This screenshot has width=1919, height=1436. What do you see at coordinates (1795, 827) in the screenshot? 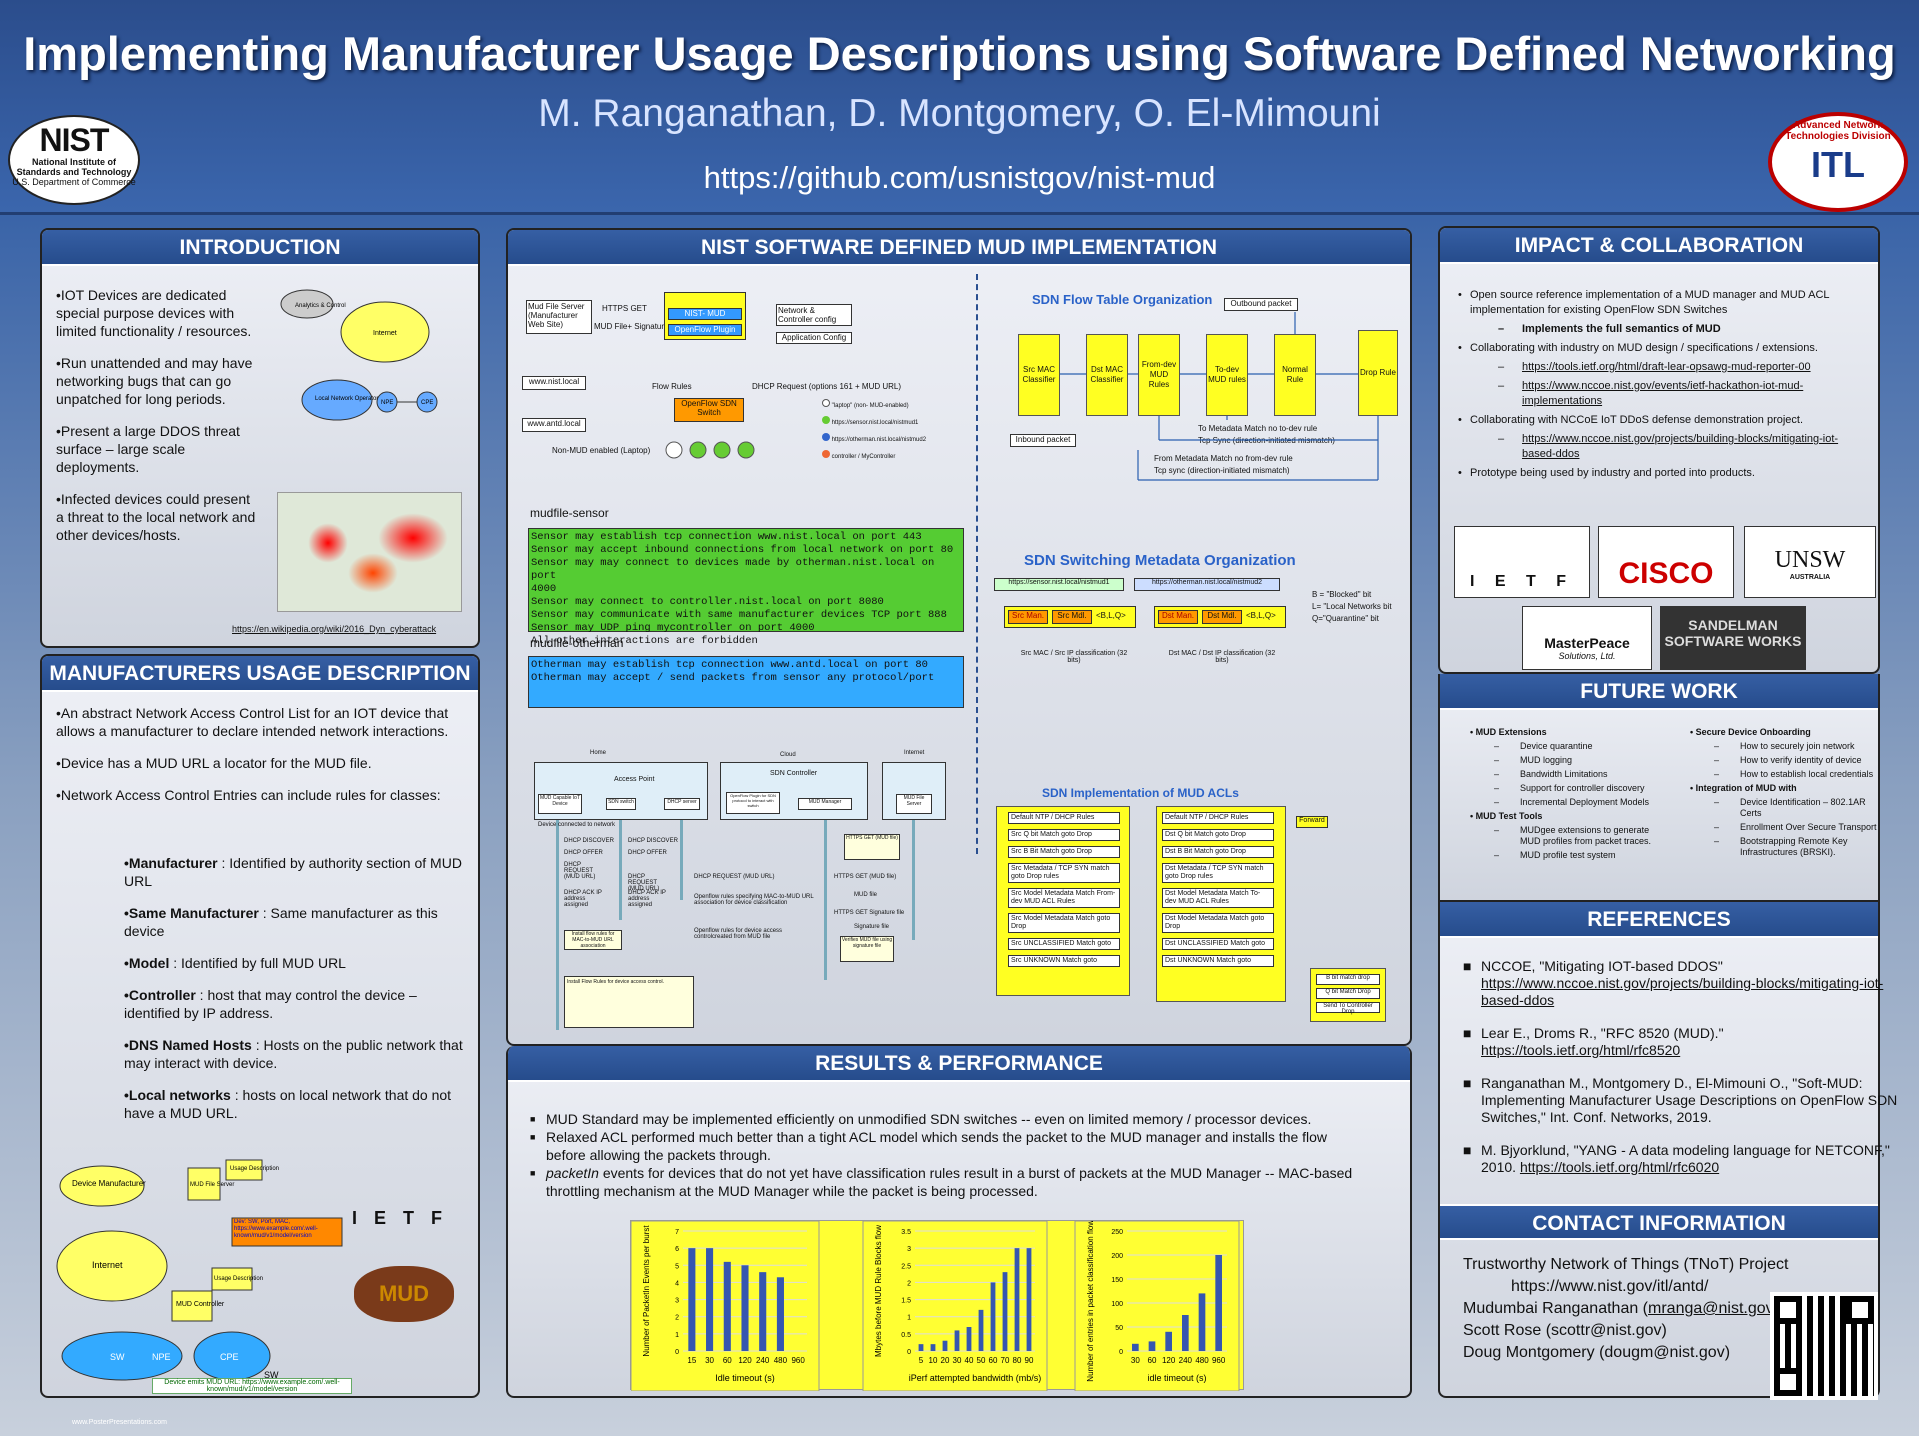
I see `future-item: – Enrollment Over Secure Transport` at bounding box center [1795, 827].